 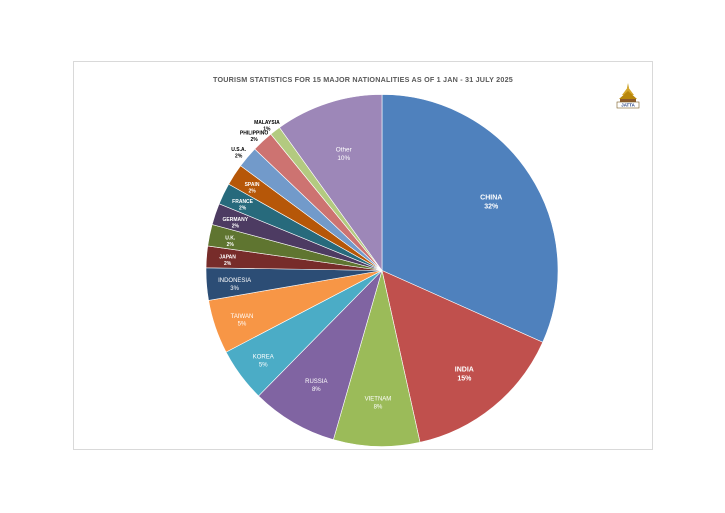 I want to click on slice-value-vietnam: 8%, so click(x=378, y=407).